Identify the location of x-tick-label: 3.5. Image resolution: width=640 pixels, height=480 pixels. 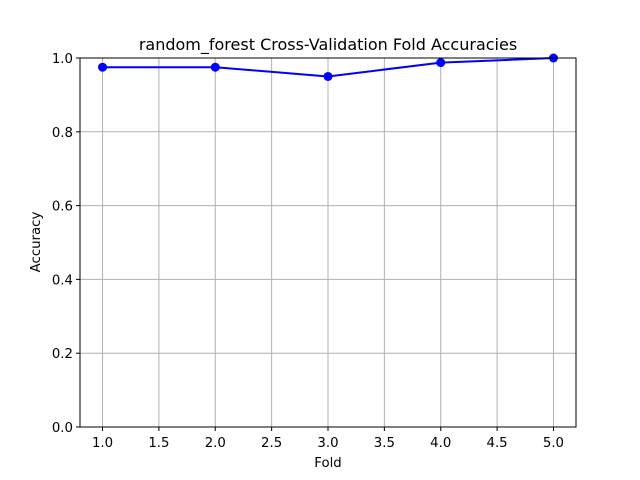
(384, 443).